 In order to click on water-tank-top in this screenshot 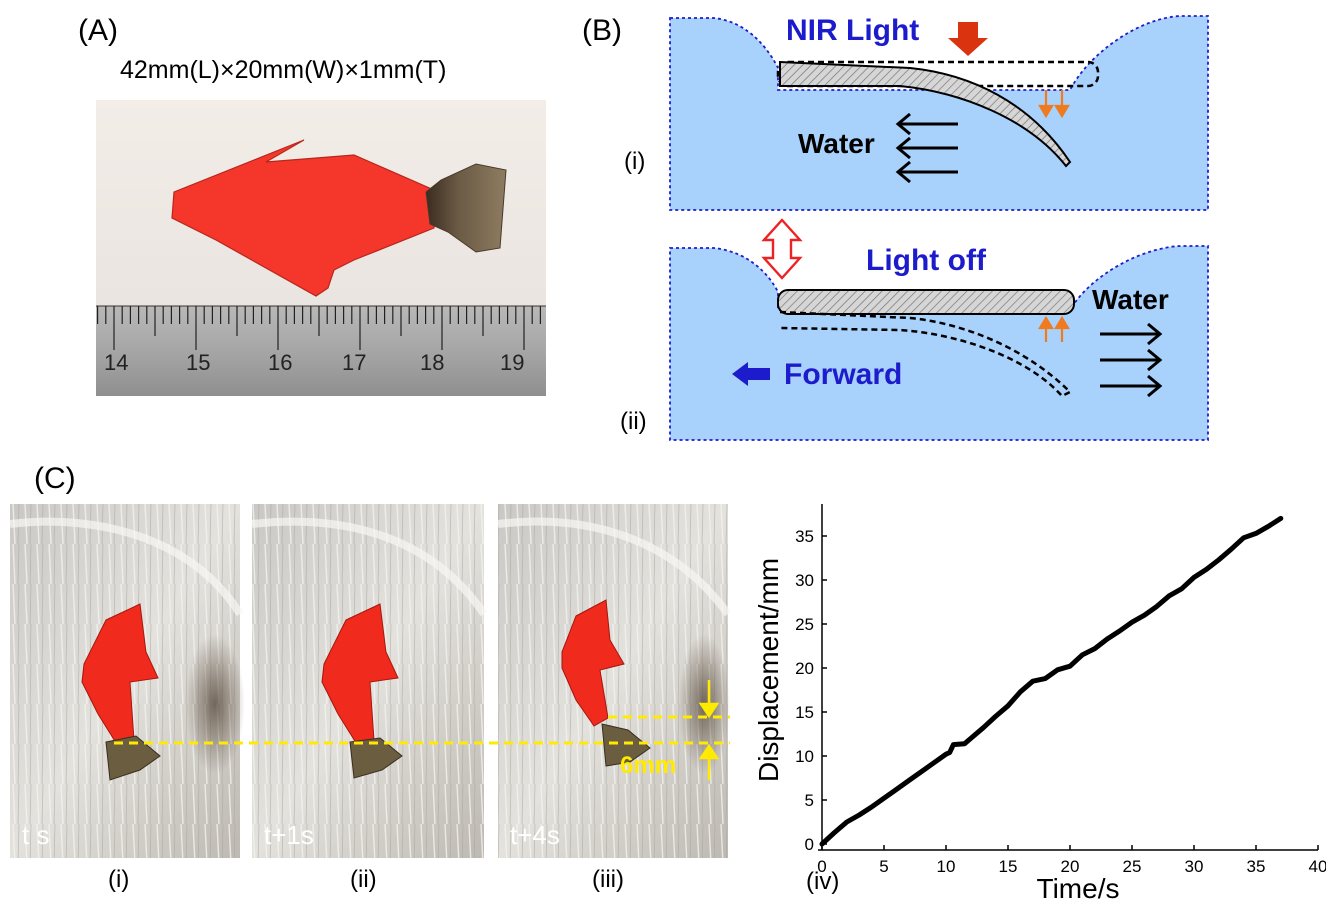, I will do `click(939, 113)`.